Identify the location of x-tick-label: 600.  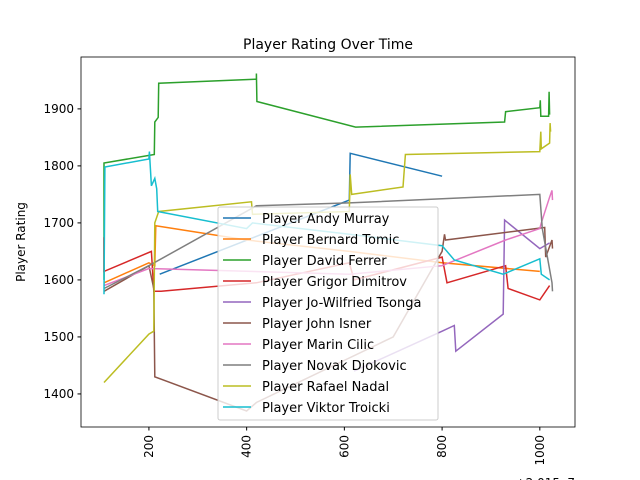
(344, 446).